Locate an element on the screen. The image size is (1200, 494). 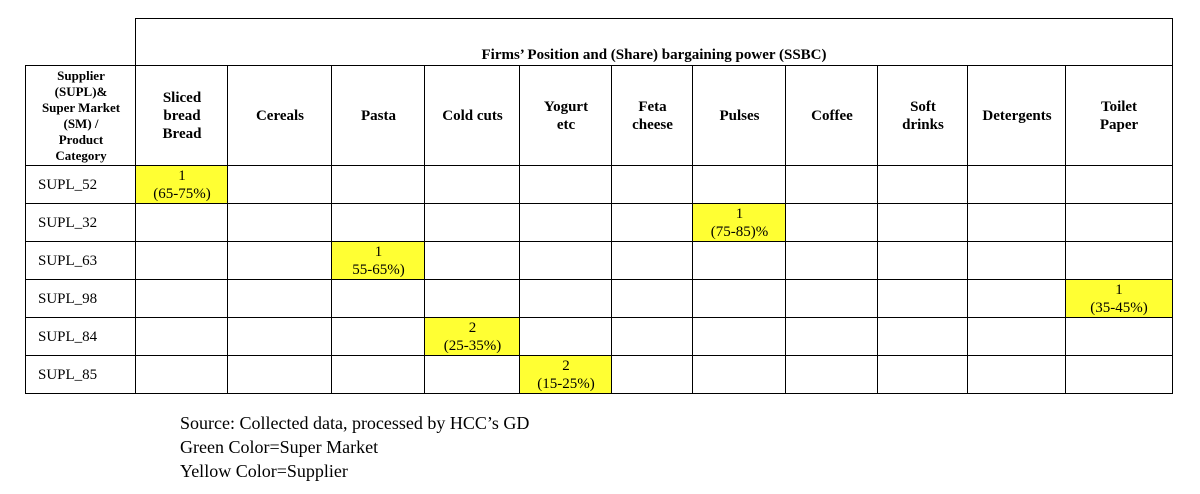
header-line: Category is located at coordinates (81, 155).